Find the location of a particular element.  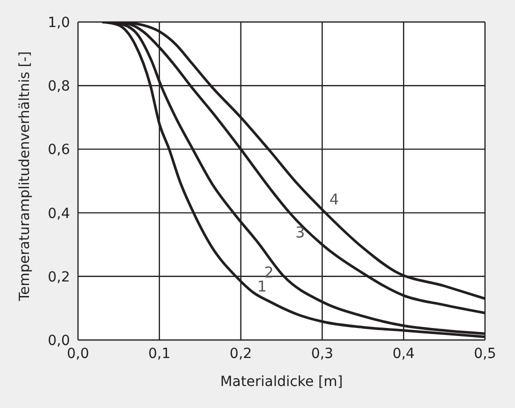

series-label: 4 is located at coordinates (334, 199).